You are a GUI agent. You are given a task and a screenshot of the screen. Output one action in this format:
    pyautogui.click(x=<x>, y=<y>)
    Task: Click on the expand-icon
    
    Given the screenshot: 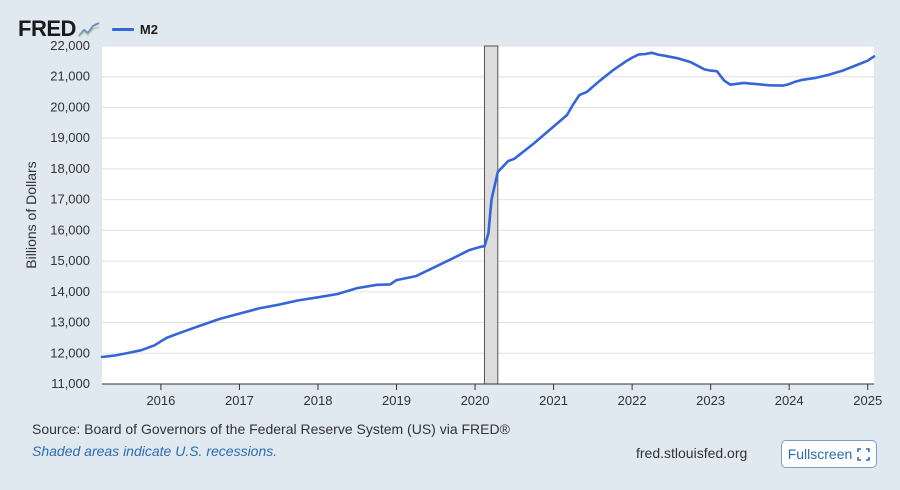 What is the action you would take?
    pyautogui.click(x=864, y=454)
    